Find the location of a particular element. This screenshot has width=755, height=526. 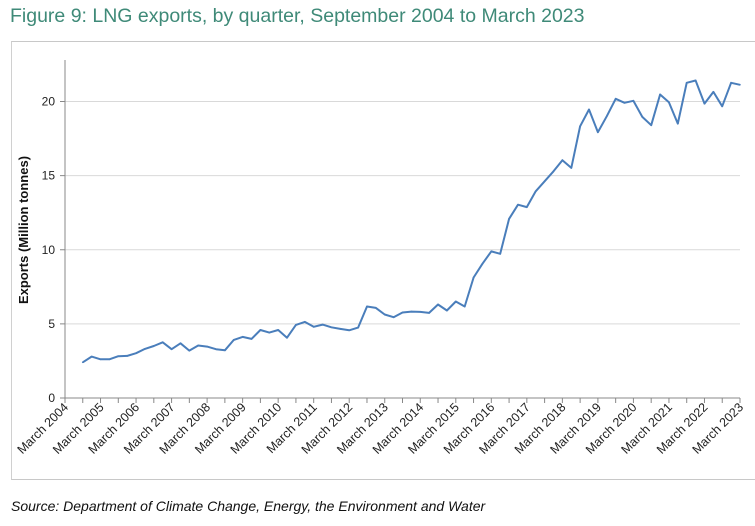

y-axis-label: Exports (Million tonnes) is located at coordinates (23, 230).